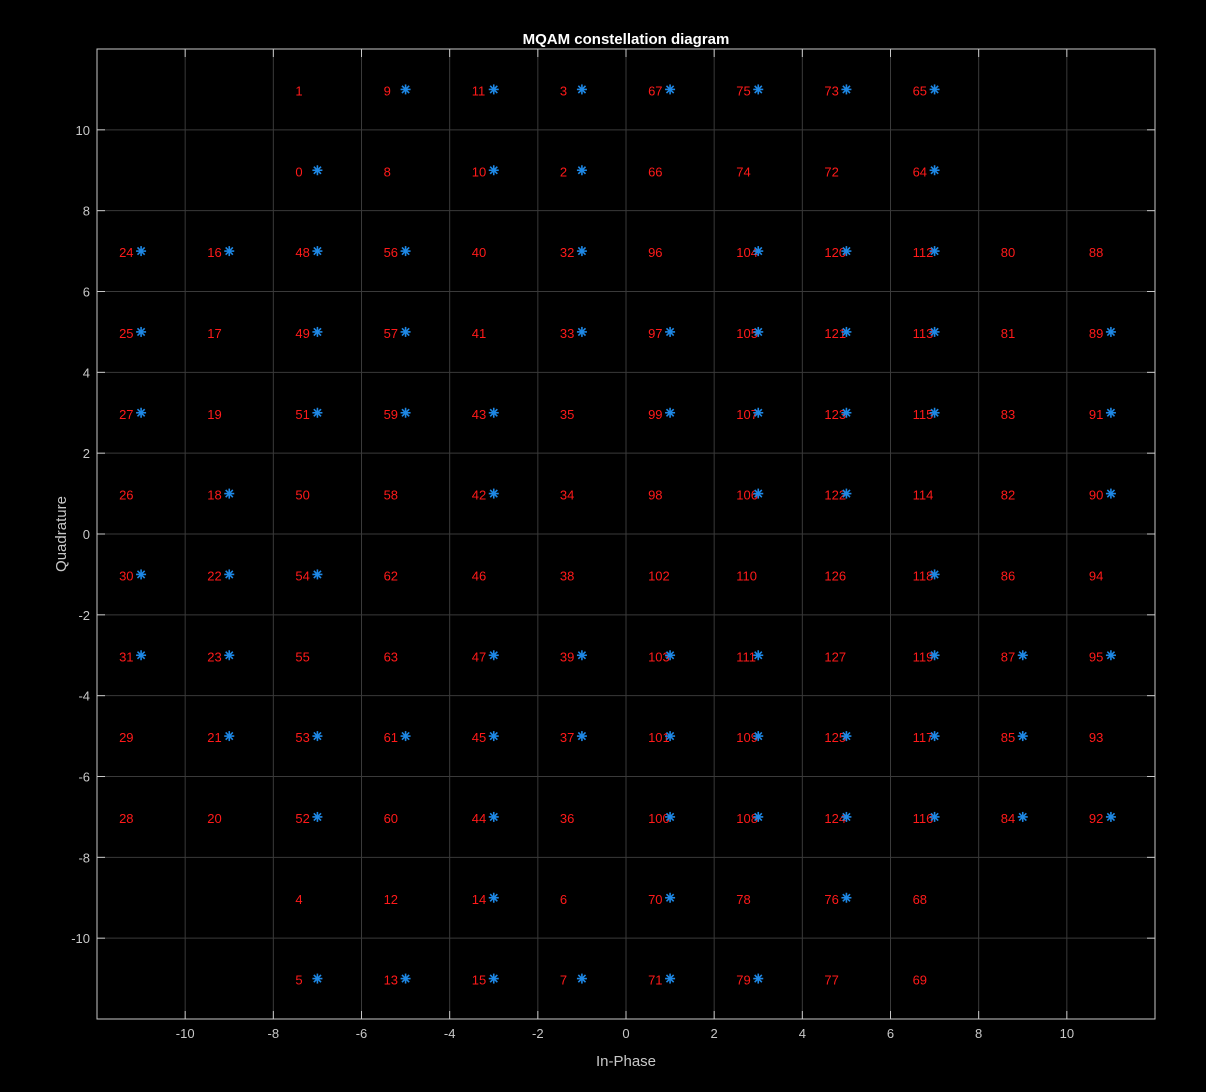 The image size is (1206, 1092). What do you see at coordinates (802, 1033) in the screenshot?
I see `x-tick-label: 4` at bounding box center [802, 1033].